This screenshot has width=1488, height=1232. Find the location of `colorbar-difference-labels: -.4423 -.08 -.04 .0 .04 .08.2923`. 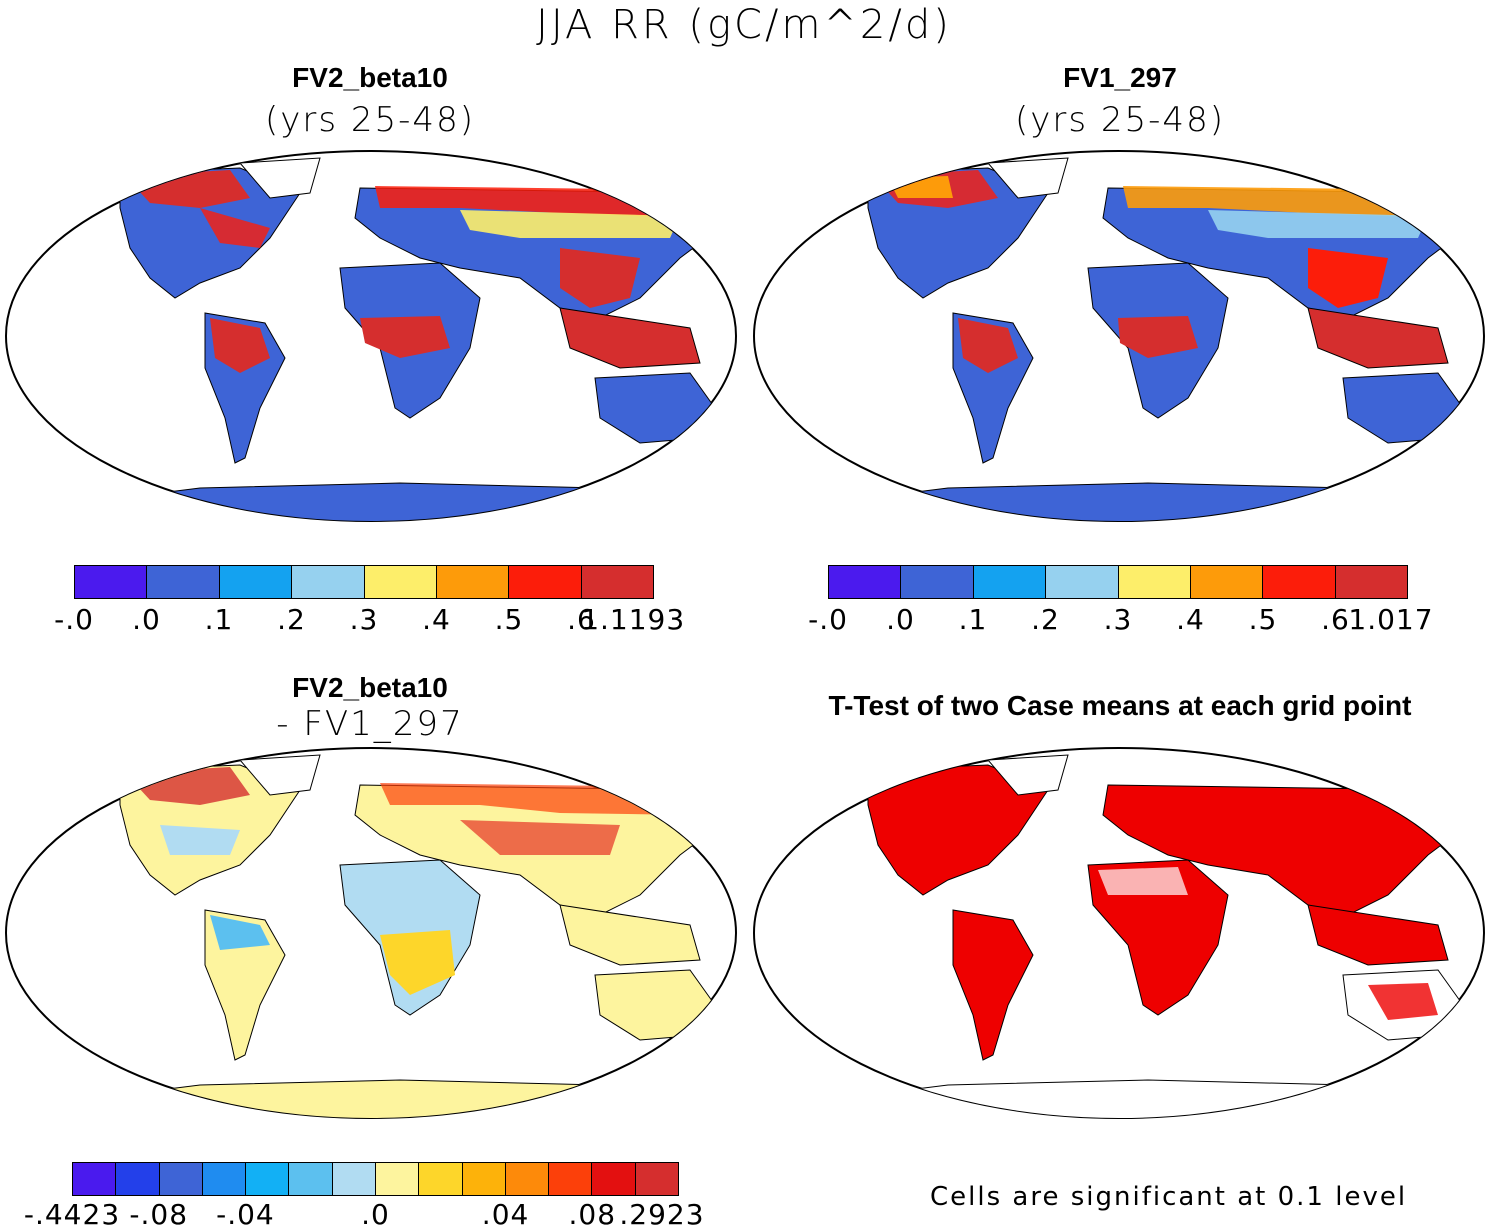

colorbar-difference-labels: -.4423 -.08 -.04 .0 .04 .08.2923 is located at coordinates (364, 1215).